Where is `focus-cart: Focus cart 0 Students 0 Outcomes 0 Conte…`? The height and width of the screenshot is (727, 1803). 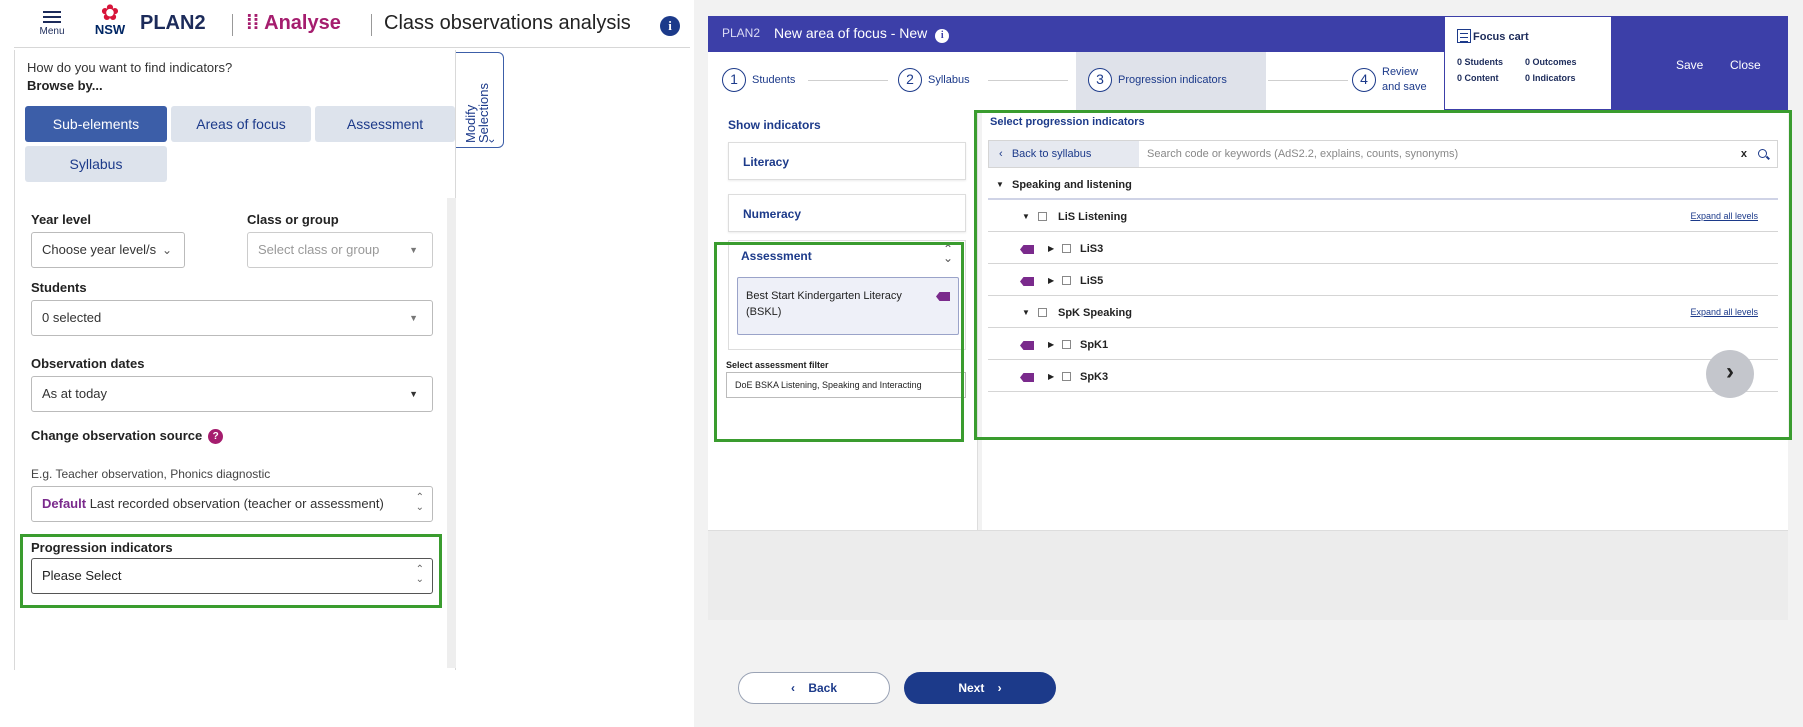
focus-cart: Focus cart 0 Students 0 Outcomes 0 Conte… is located at coordinates (1528, 63).